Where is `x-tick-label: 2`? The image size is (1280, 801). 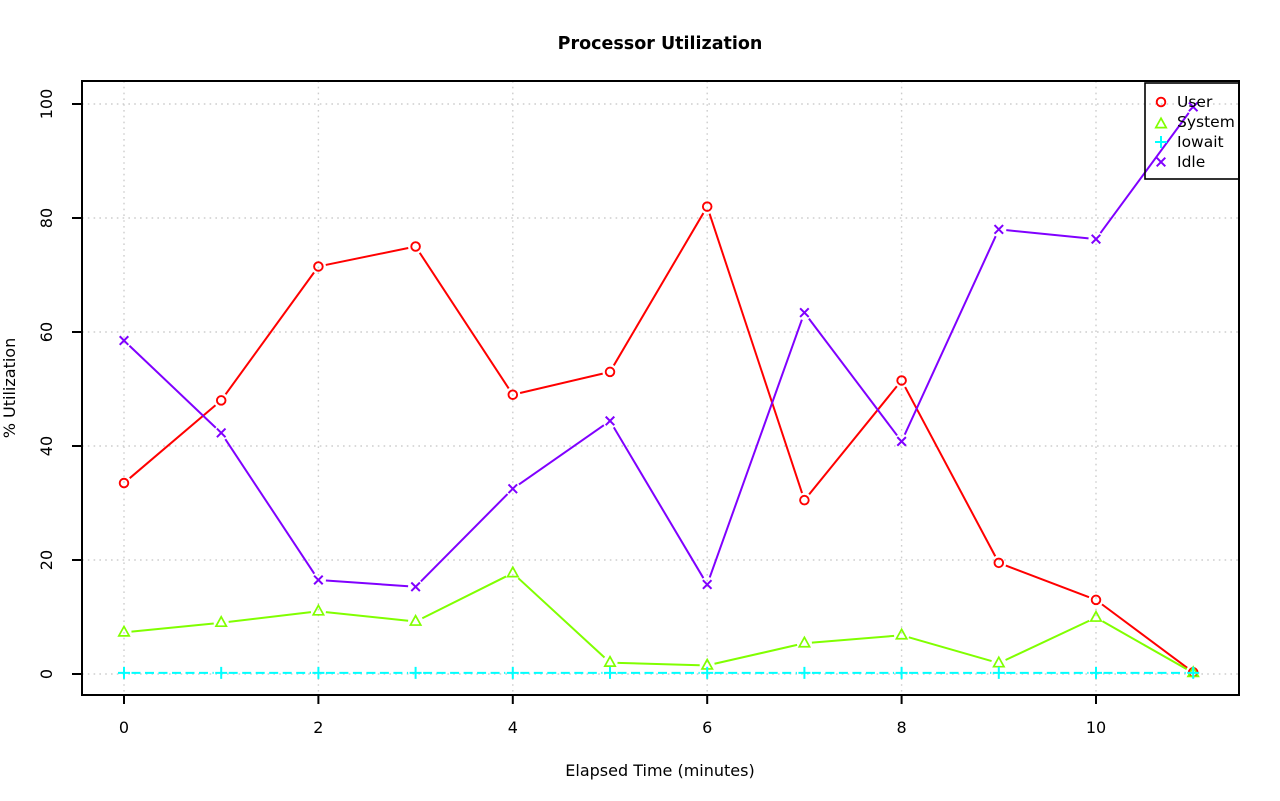
x-tick-label: 2 is located at coordinates (318, 727).